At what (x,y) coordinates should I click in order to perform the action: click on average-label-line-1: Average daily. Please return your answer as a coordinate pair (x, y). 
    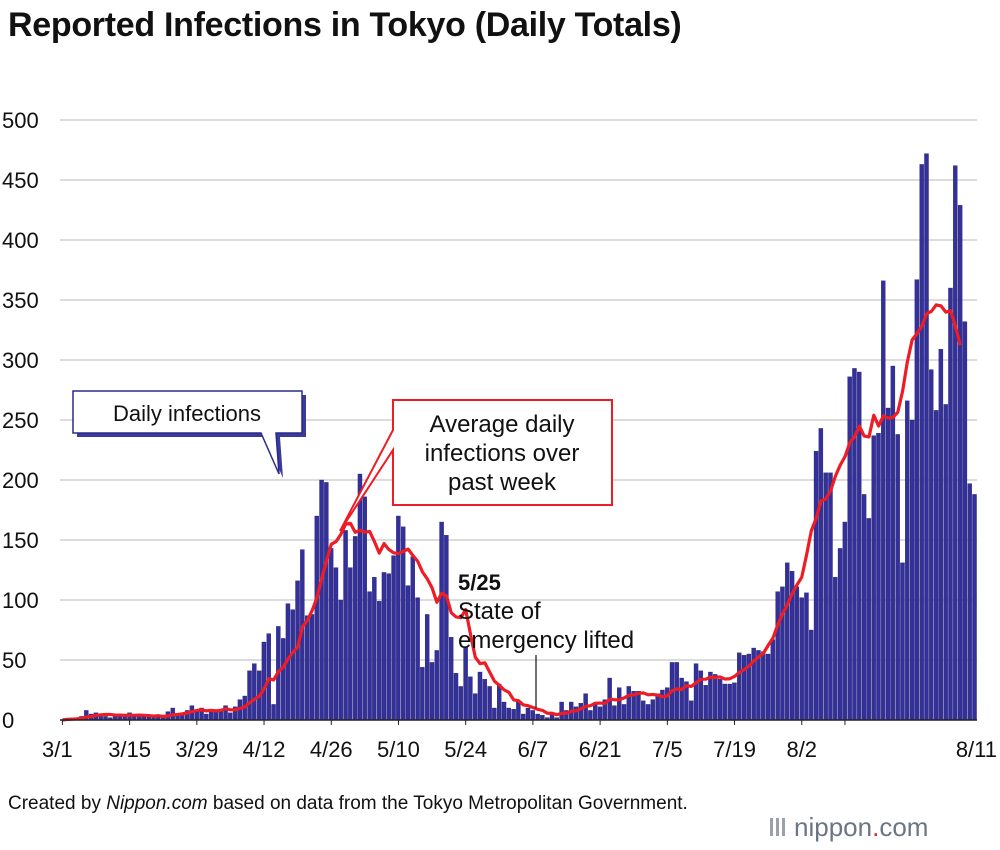
    Looking at the image, I should click on (502, 424).